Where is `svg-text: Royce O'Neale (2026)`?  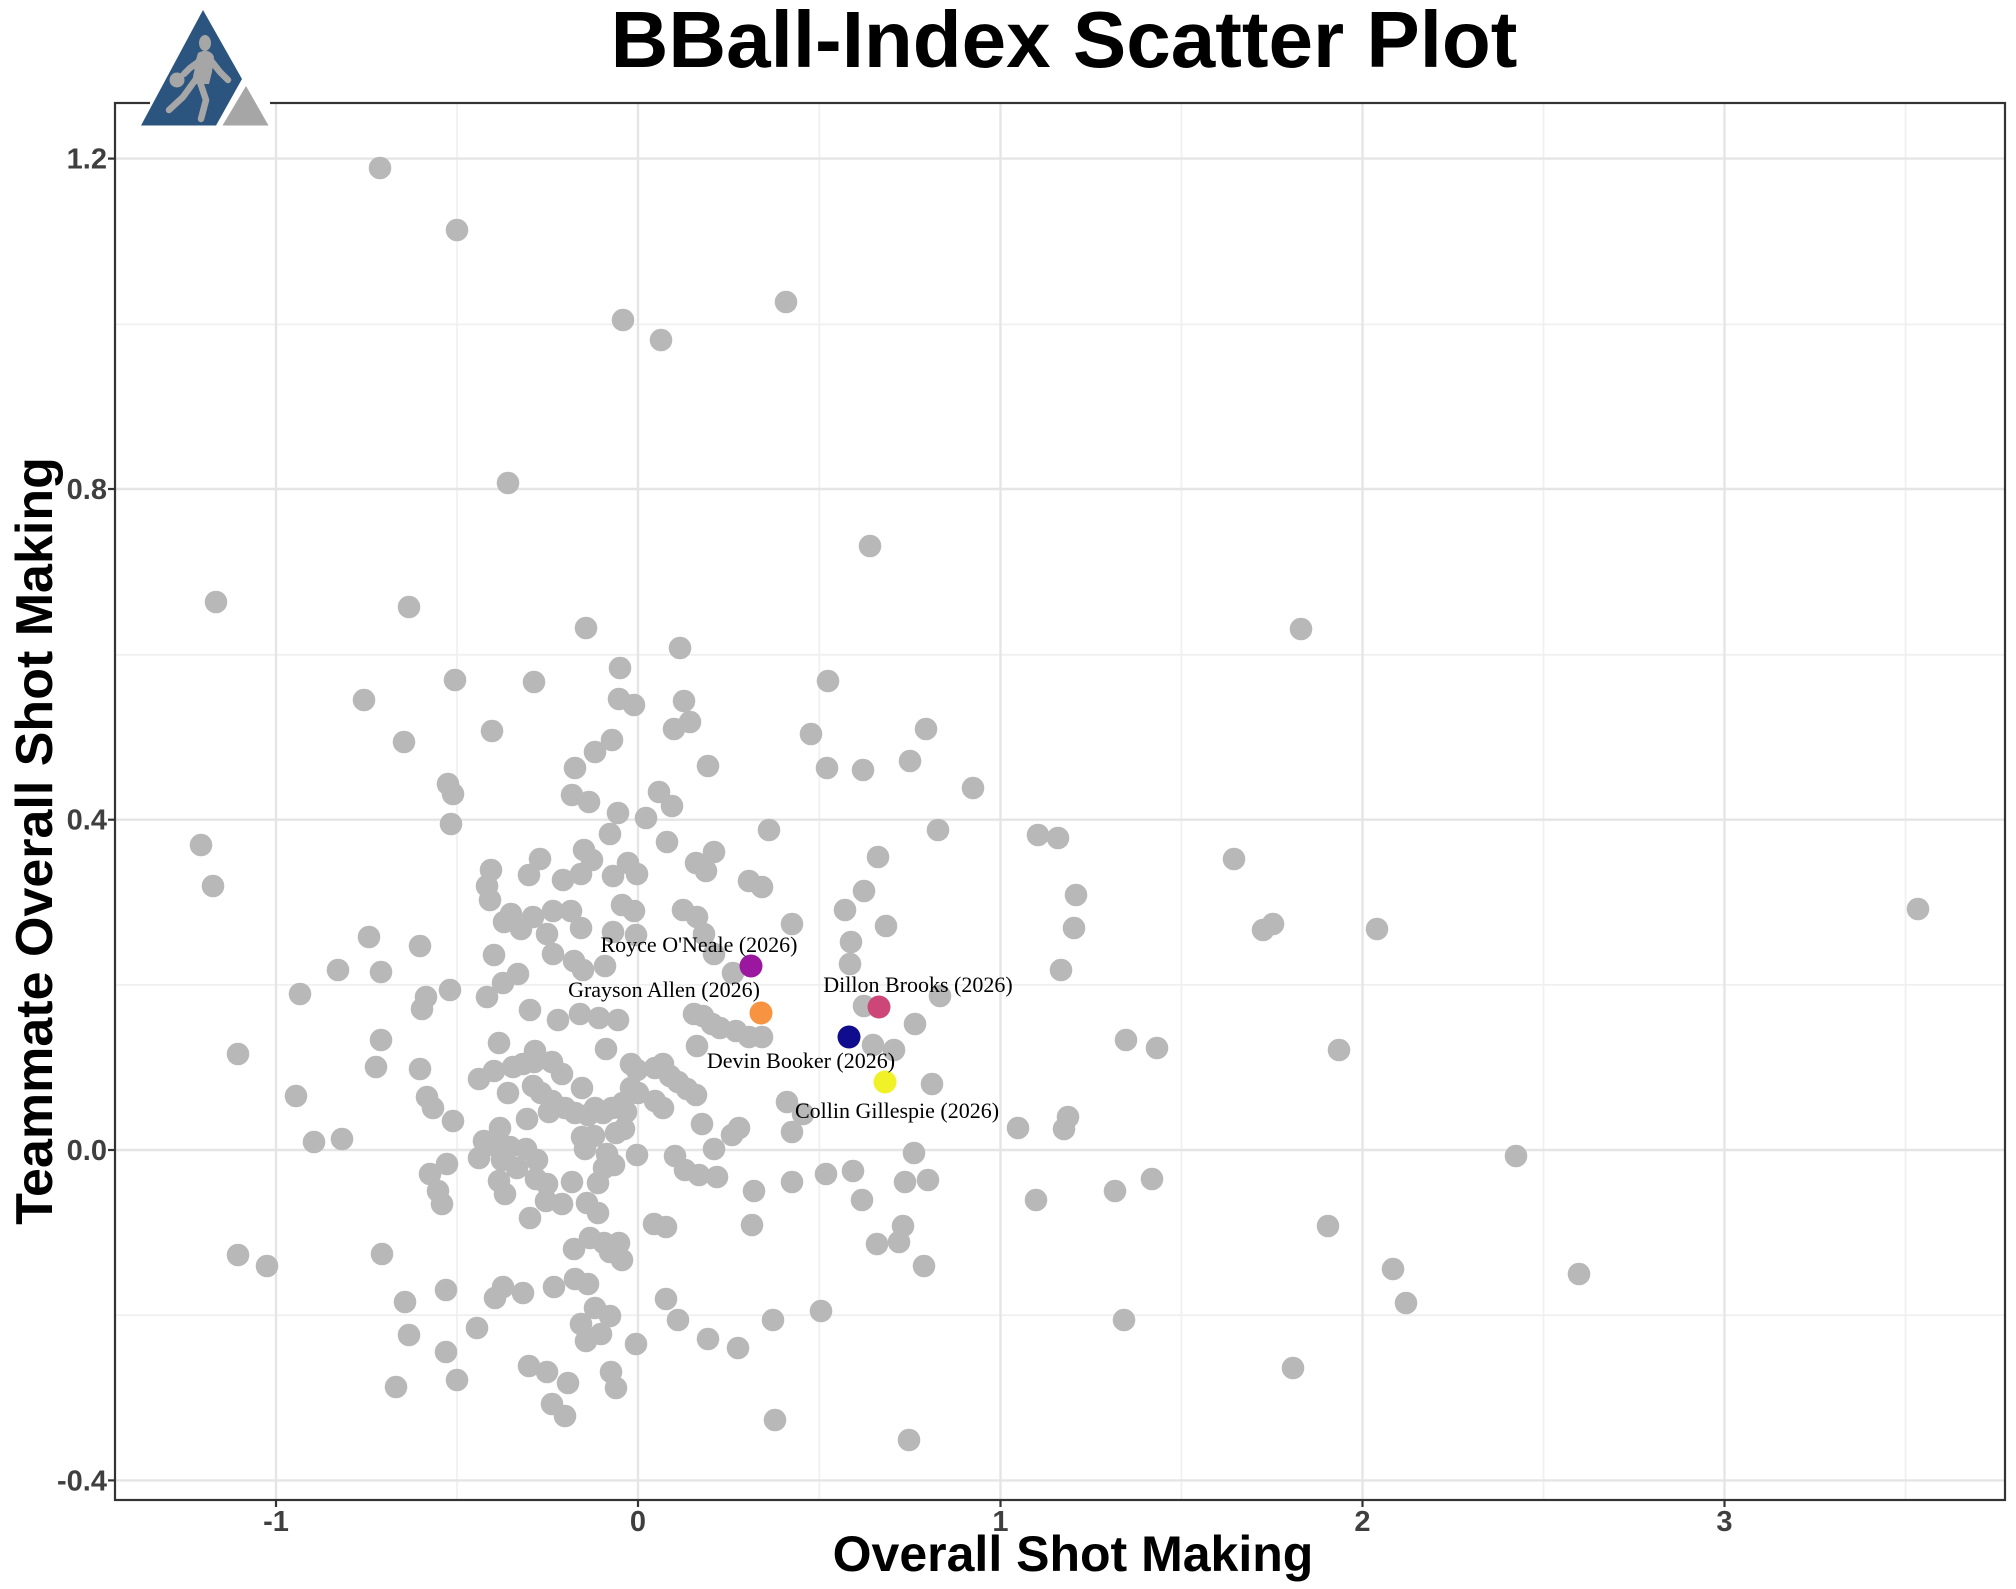 svg-text: Royce O'Neale (2026) is located at coordinates (698, 944).